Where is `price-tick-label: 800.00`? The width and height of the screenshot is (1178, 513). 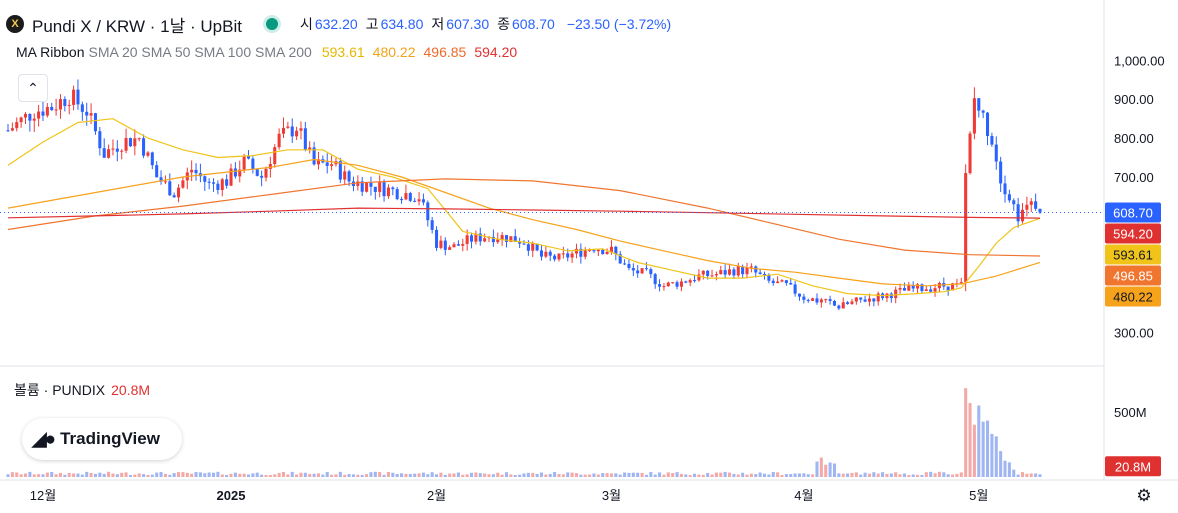 price-tick-label: 800.00 is located at coordinates (1134, 138).